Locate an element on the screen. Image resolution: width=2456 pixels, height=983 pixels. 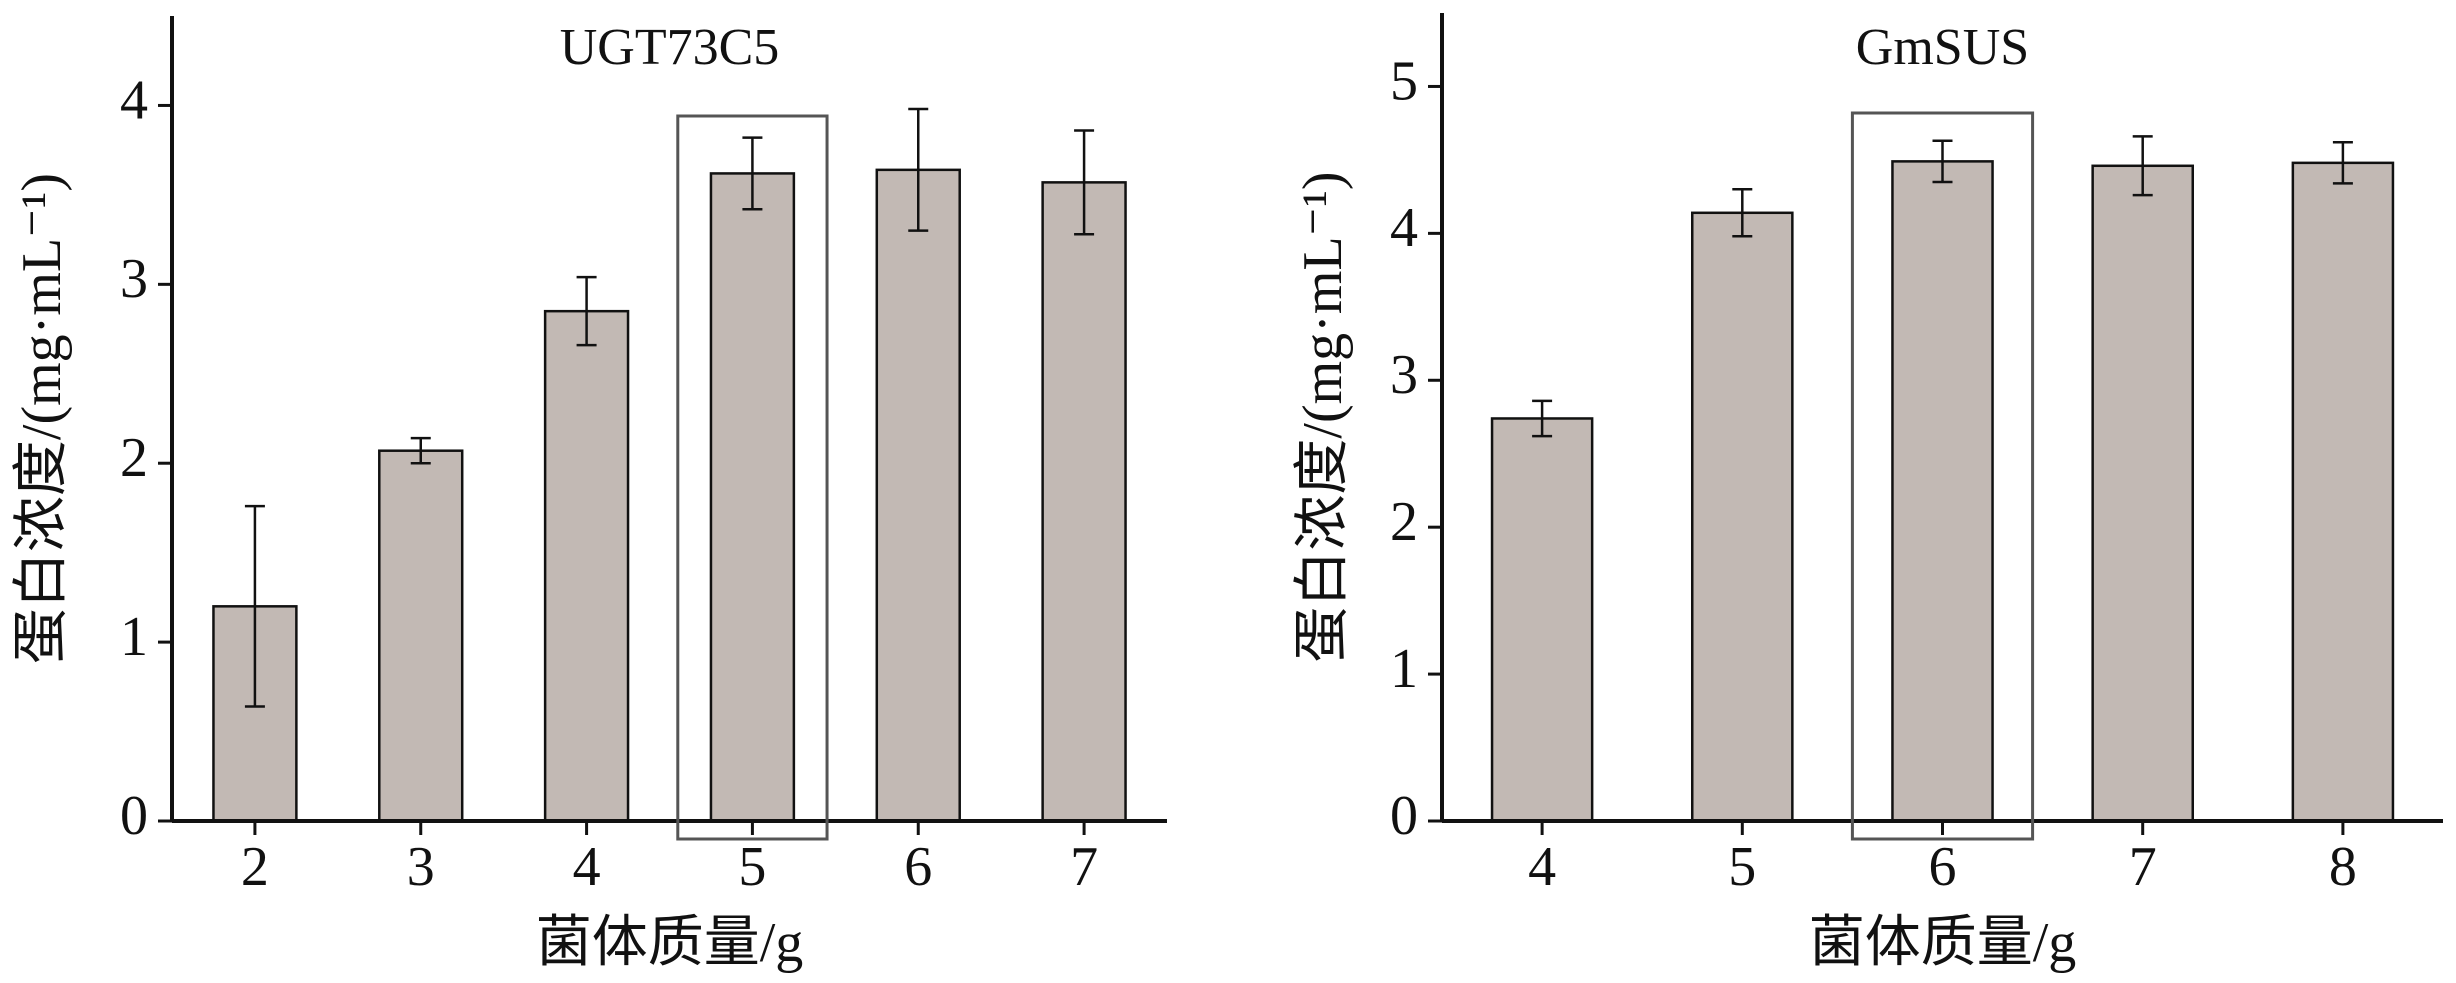
y-tick-label: 5 is located at coordinates (1404, 81).